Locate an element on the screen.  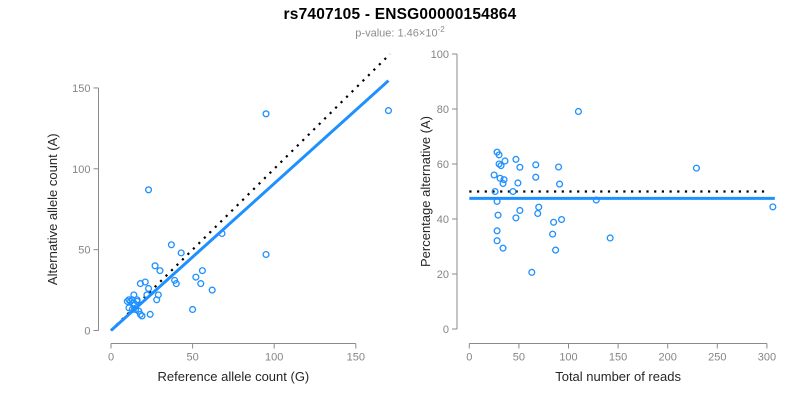
y-tick-label: 40 is located at coordinates (443, 220).